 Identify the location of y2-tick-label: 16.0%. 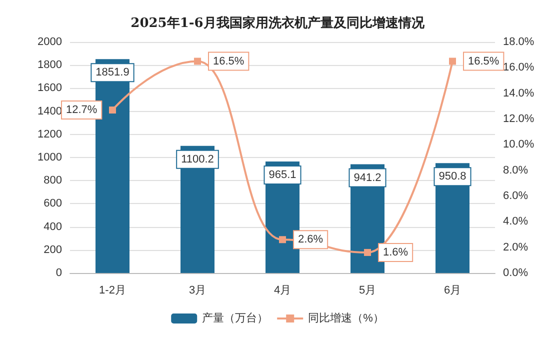
(518, 68).